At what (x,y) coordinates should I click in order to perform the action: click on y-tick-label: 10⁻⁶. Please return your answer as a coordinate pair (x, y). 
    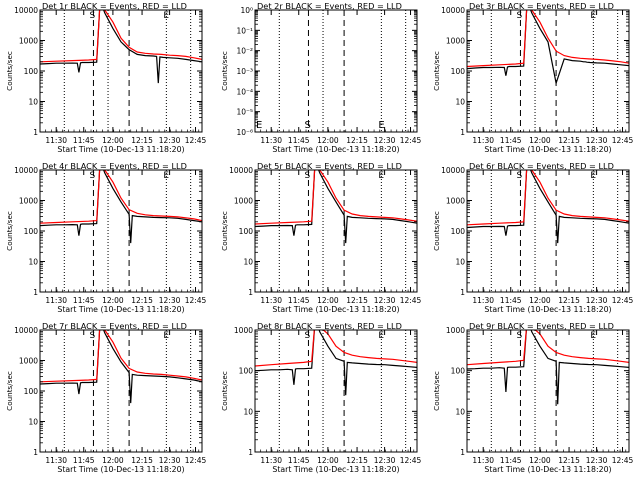
    Looking at the image, I should click on (244, 132).